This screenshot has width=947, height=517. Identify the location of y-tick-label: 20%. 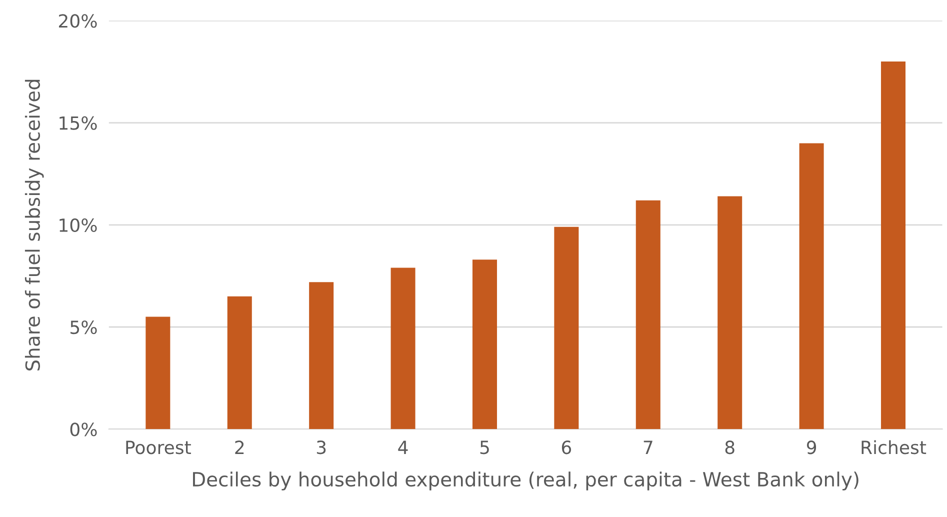
(77, 21).